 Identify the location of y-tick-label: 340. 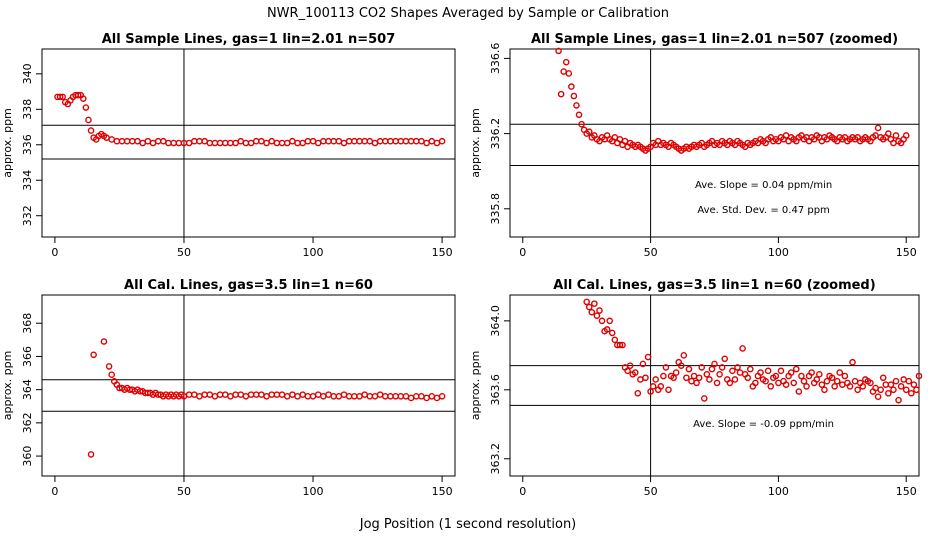
(27, 73).